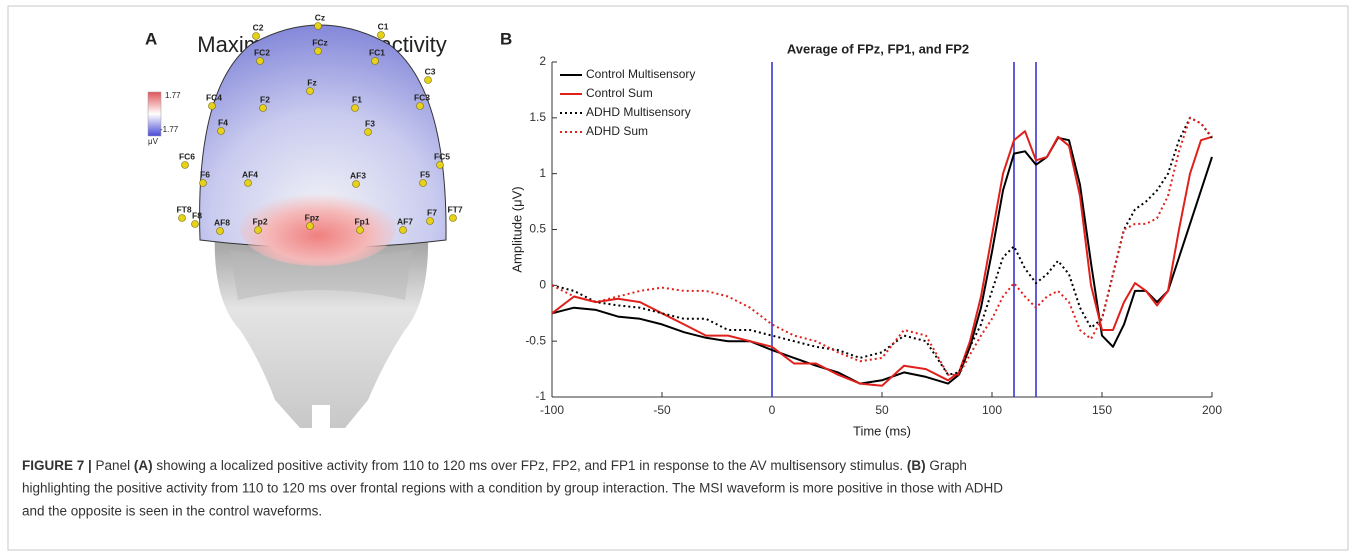  I want to click on positive-region, so click(318, 228).